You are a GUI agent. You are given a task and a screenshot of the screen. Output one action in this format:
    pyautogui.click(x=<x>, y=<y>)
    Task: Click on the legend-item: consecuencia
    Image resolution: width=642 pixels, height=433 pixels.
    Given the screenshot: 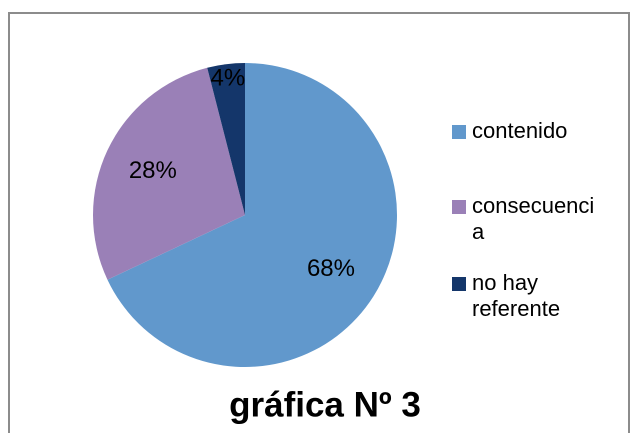 What is the action you would take?
    pyautogui.click(x=537, y=219)
    